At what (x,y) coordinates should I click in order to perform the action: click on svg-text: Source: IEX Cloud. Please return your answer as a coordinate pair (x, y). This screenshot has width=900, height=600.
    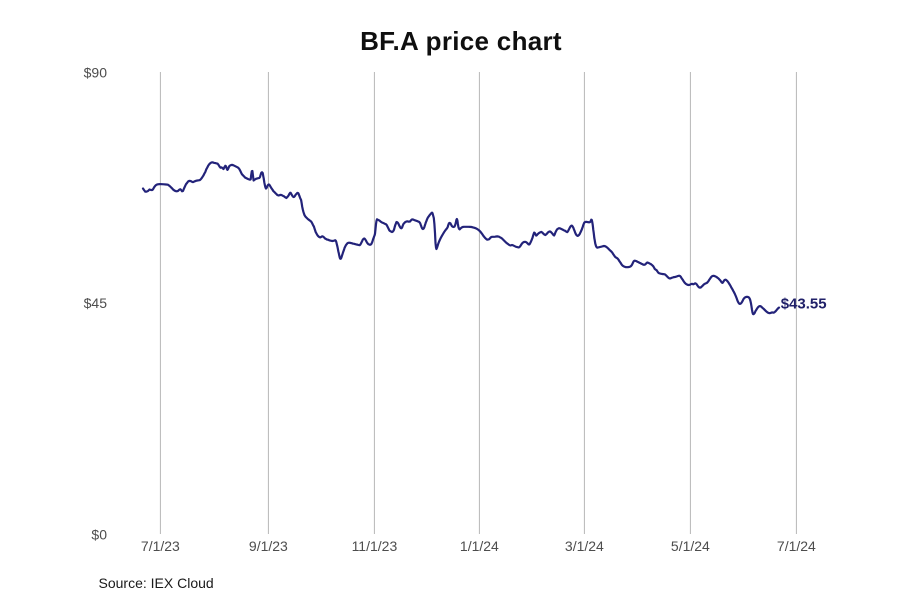
    Looking at the image, I should click on (156, 583).